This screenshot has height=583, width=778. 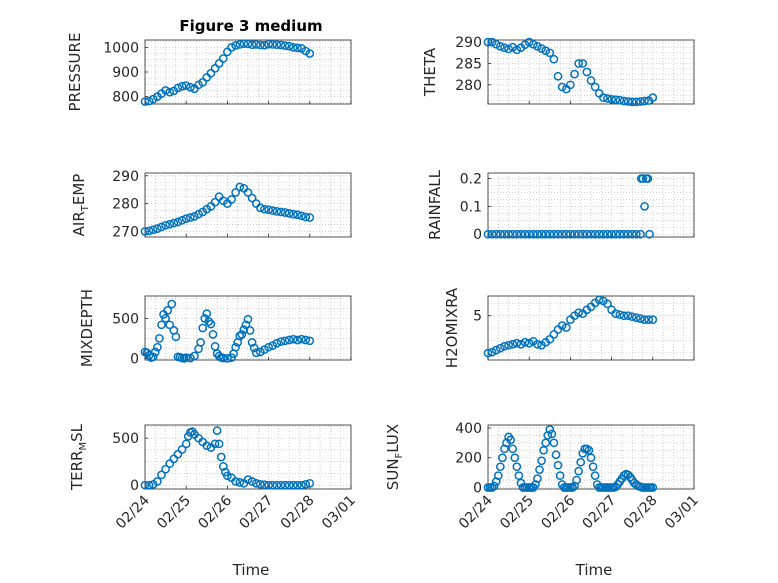 I want to click on y-axis-label: SUNFLUX, so click(x=394, y=457).